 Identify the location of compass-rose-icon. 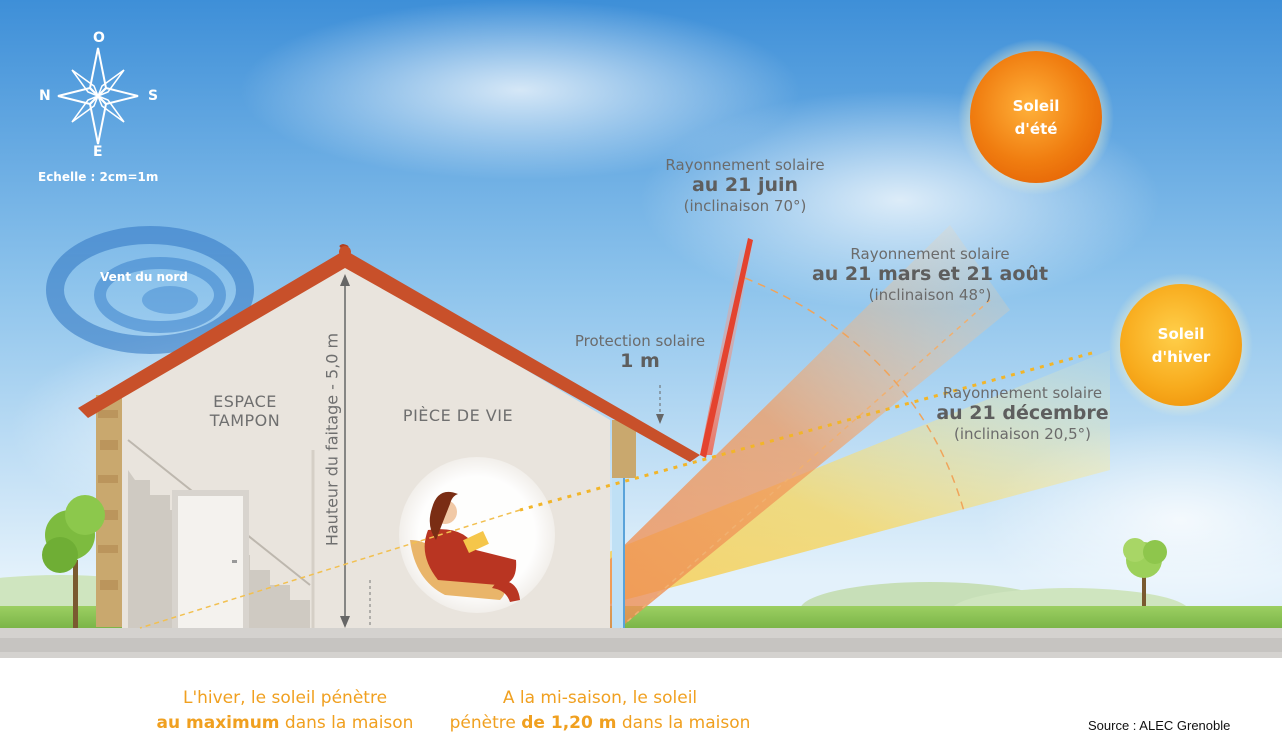
(98, 96).